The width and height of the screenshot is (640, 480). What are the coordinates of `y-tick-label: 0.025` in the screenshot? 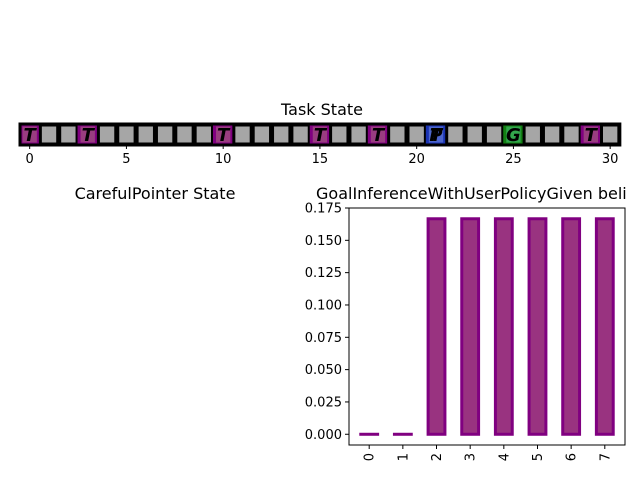 It's located at (323, 402).